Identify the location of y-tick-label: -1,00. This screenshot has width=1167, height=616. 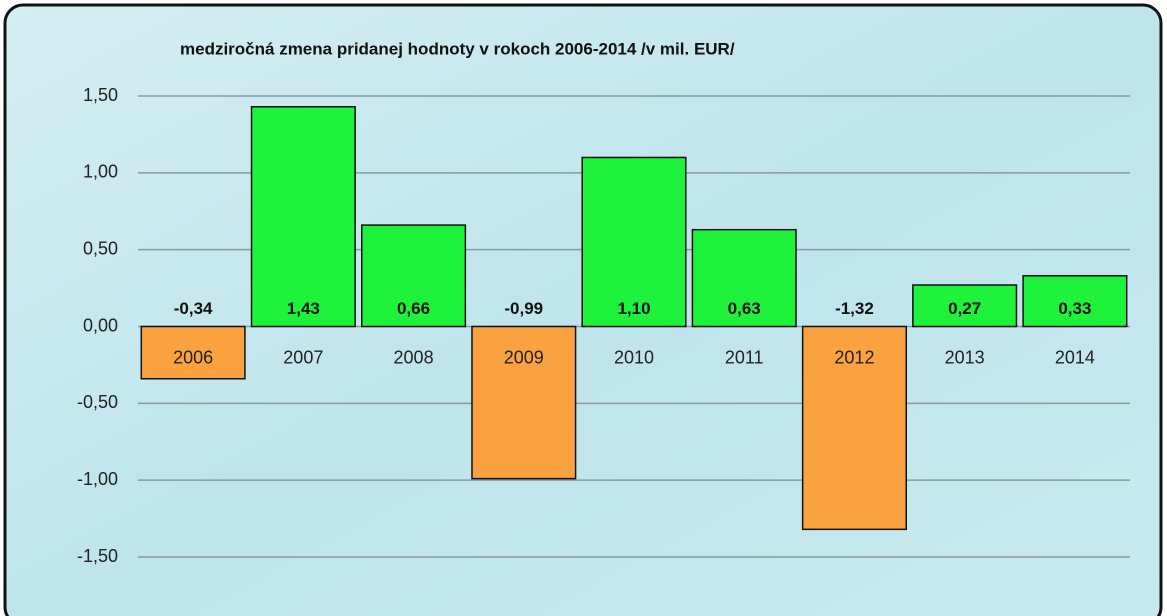
(97, 479).